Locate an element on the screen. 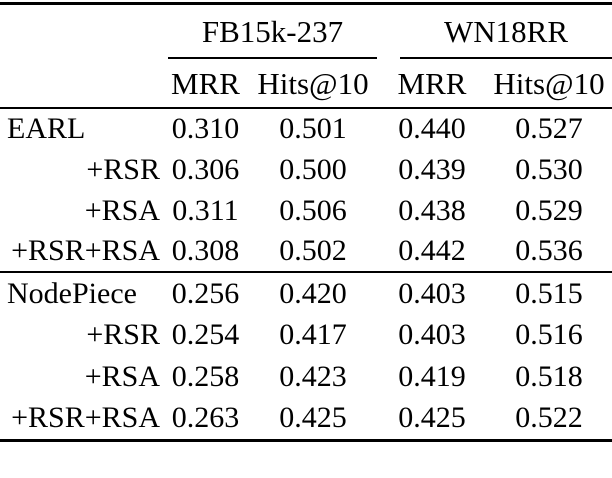 The width and height of the screenshot is (612, 478). metric-value: 0.440 is located at coordinates (432, 128).